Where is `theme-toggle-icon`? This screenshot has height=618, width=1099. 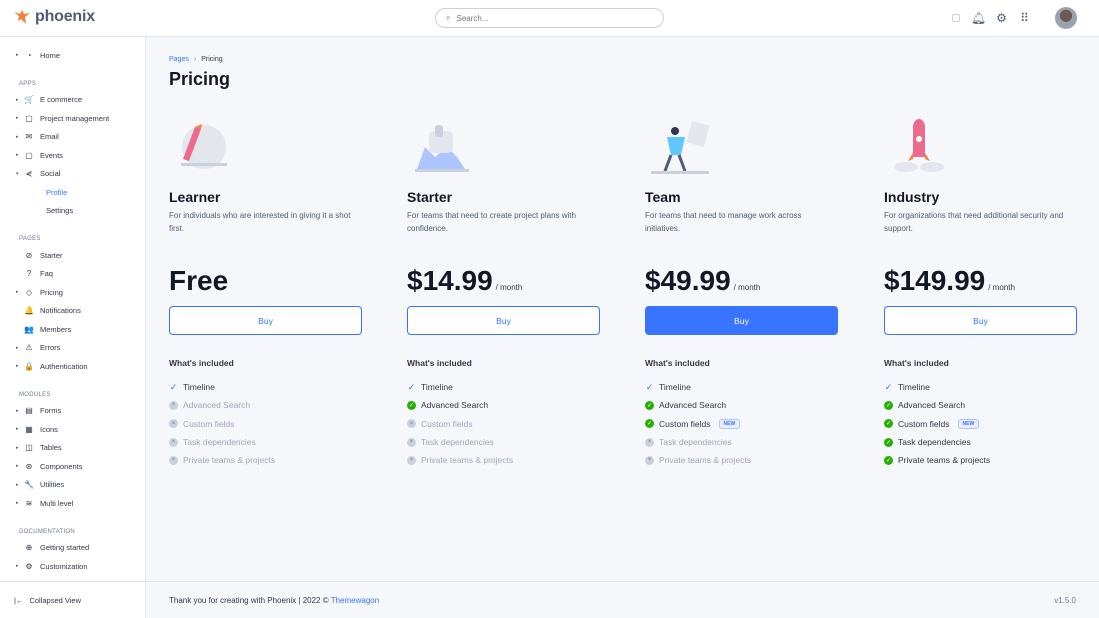 theme-toggle-icon is located at coordinates (955, 18).